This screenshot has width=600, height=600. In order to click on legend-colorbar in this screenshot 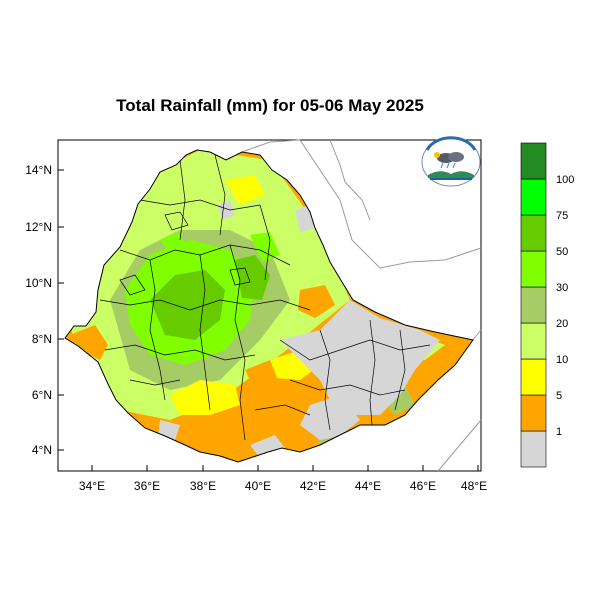, I will do `click(533, 305)`.